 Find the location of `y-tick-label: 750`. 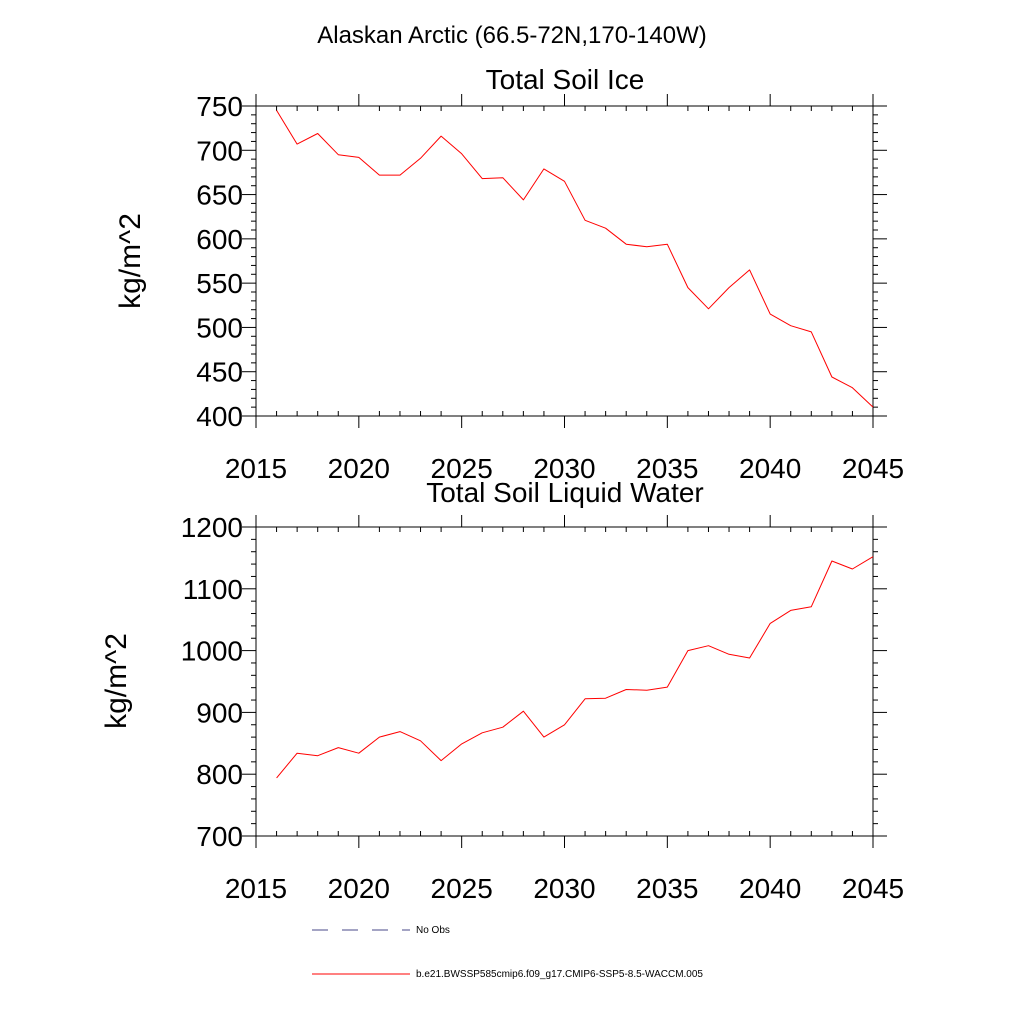

y-tick-label: 750 is located at coordinates (219, 106).